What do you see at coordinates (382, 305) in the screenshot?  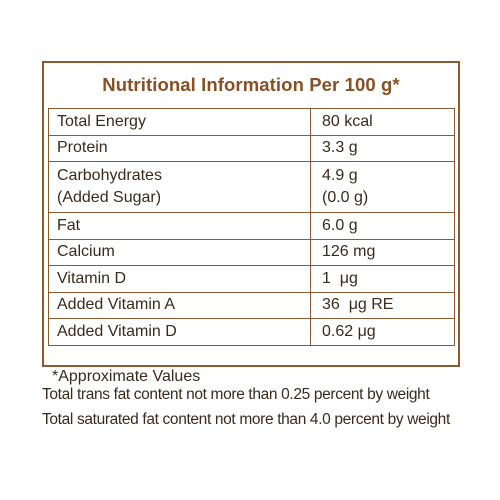 I see `nutrient-value: 36 μg RE` at bounding box center [382, 305].